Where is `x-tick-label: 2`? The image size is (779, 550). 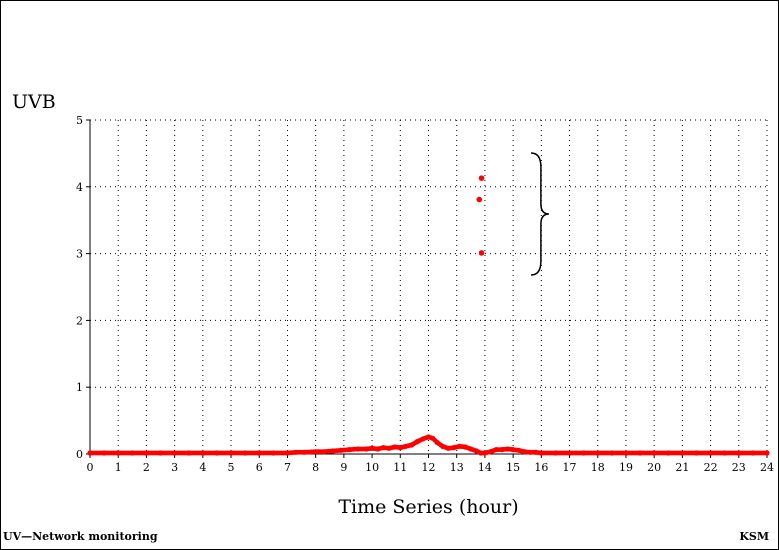 x-tick-label: 2 is located at coordinates (146, 467).